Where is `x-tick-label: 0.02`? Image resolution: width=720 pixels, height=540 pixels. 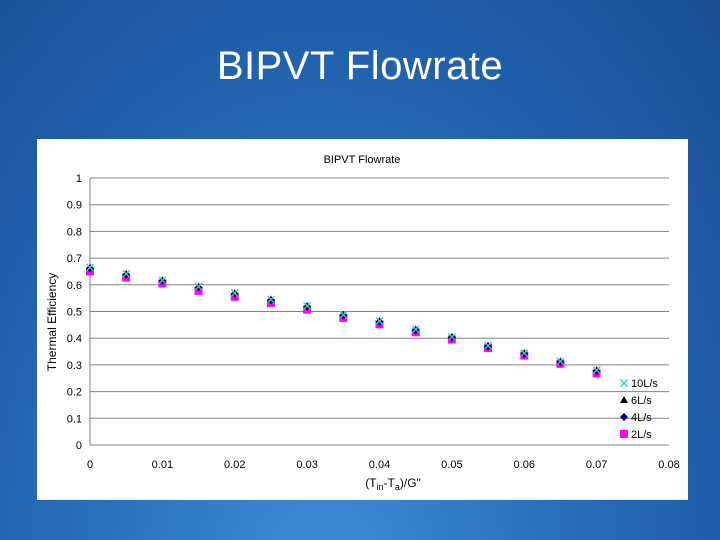
x-tick-label: 0.02 is located at coordinates (234, 465).